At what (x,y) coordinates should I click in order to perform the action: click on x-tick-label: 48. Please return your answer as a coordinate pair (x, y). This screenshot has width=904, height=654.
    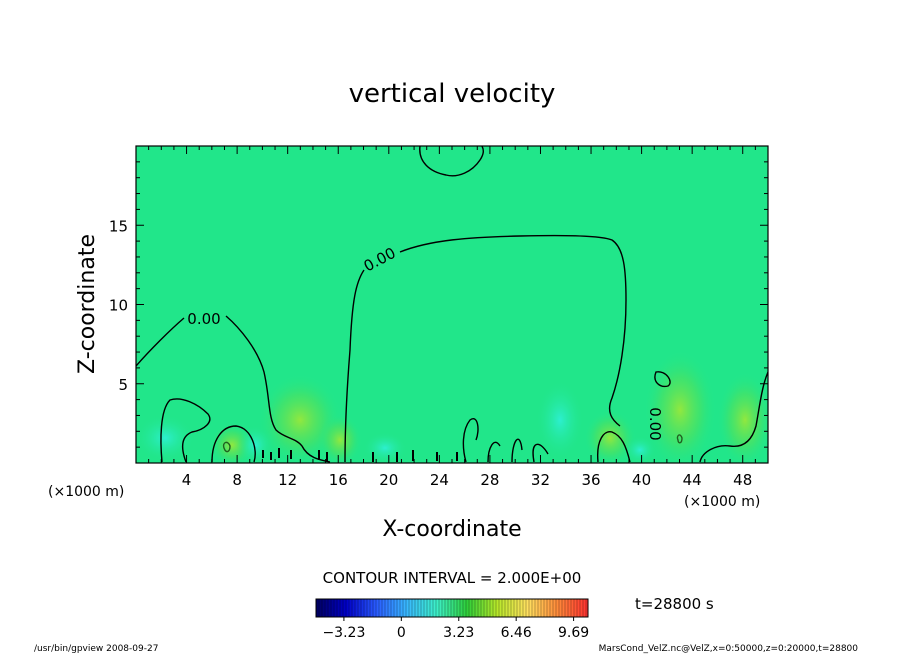
    Looking at the image, I should click on (742, 480).